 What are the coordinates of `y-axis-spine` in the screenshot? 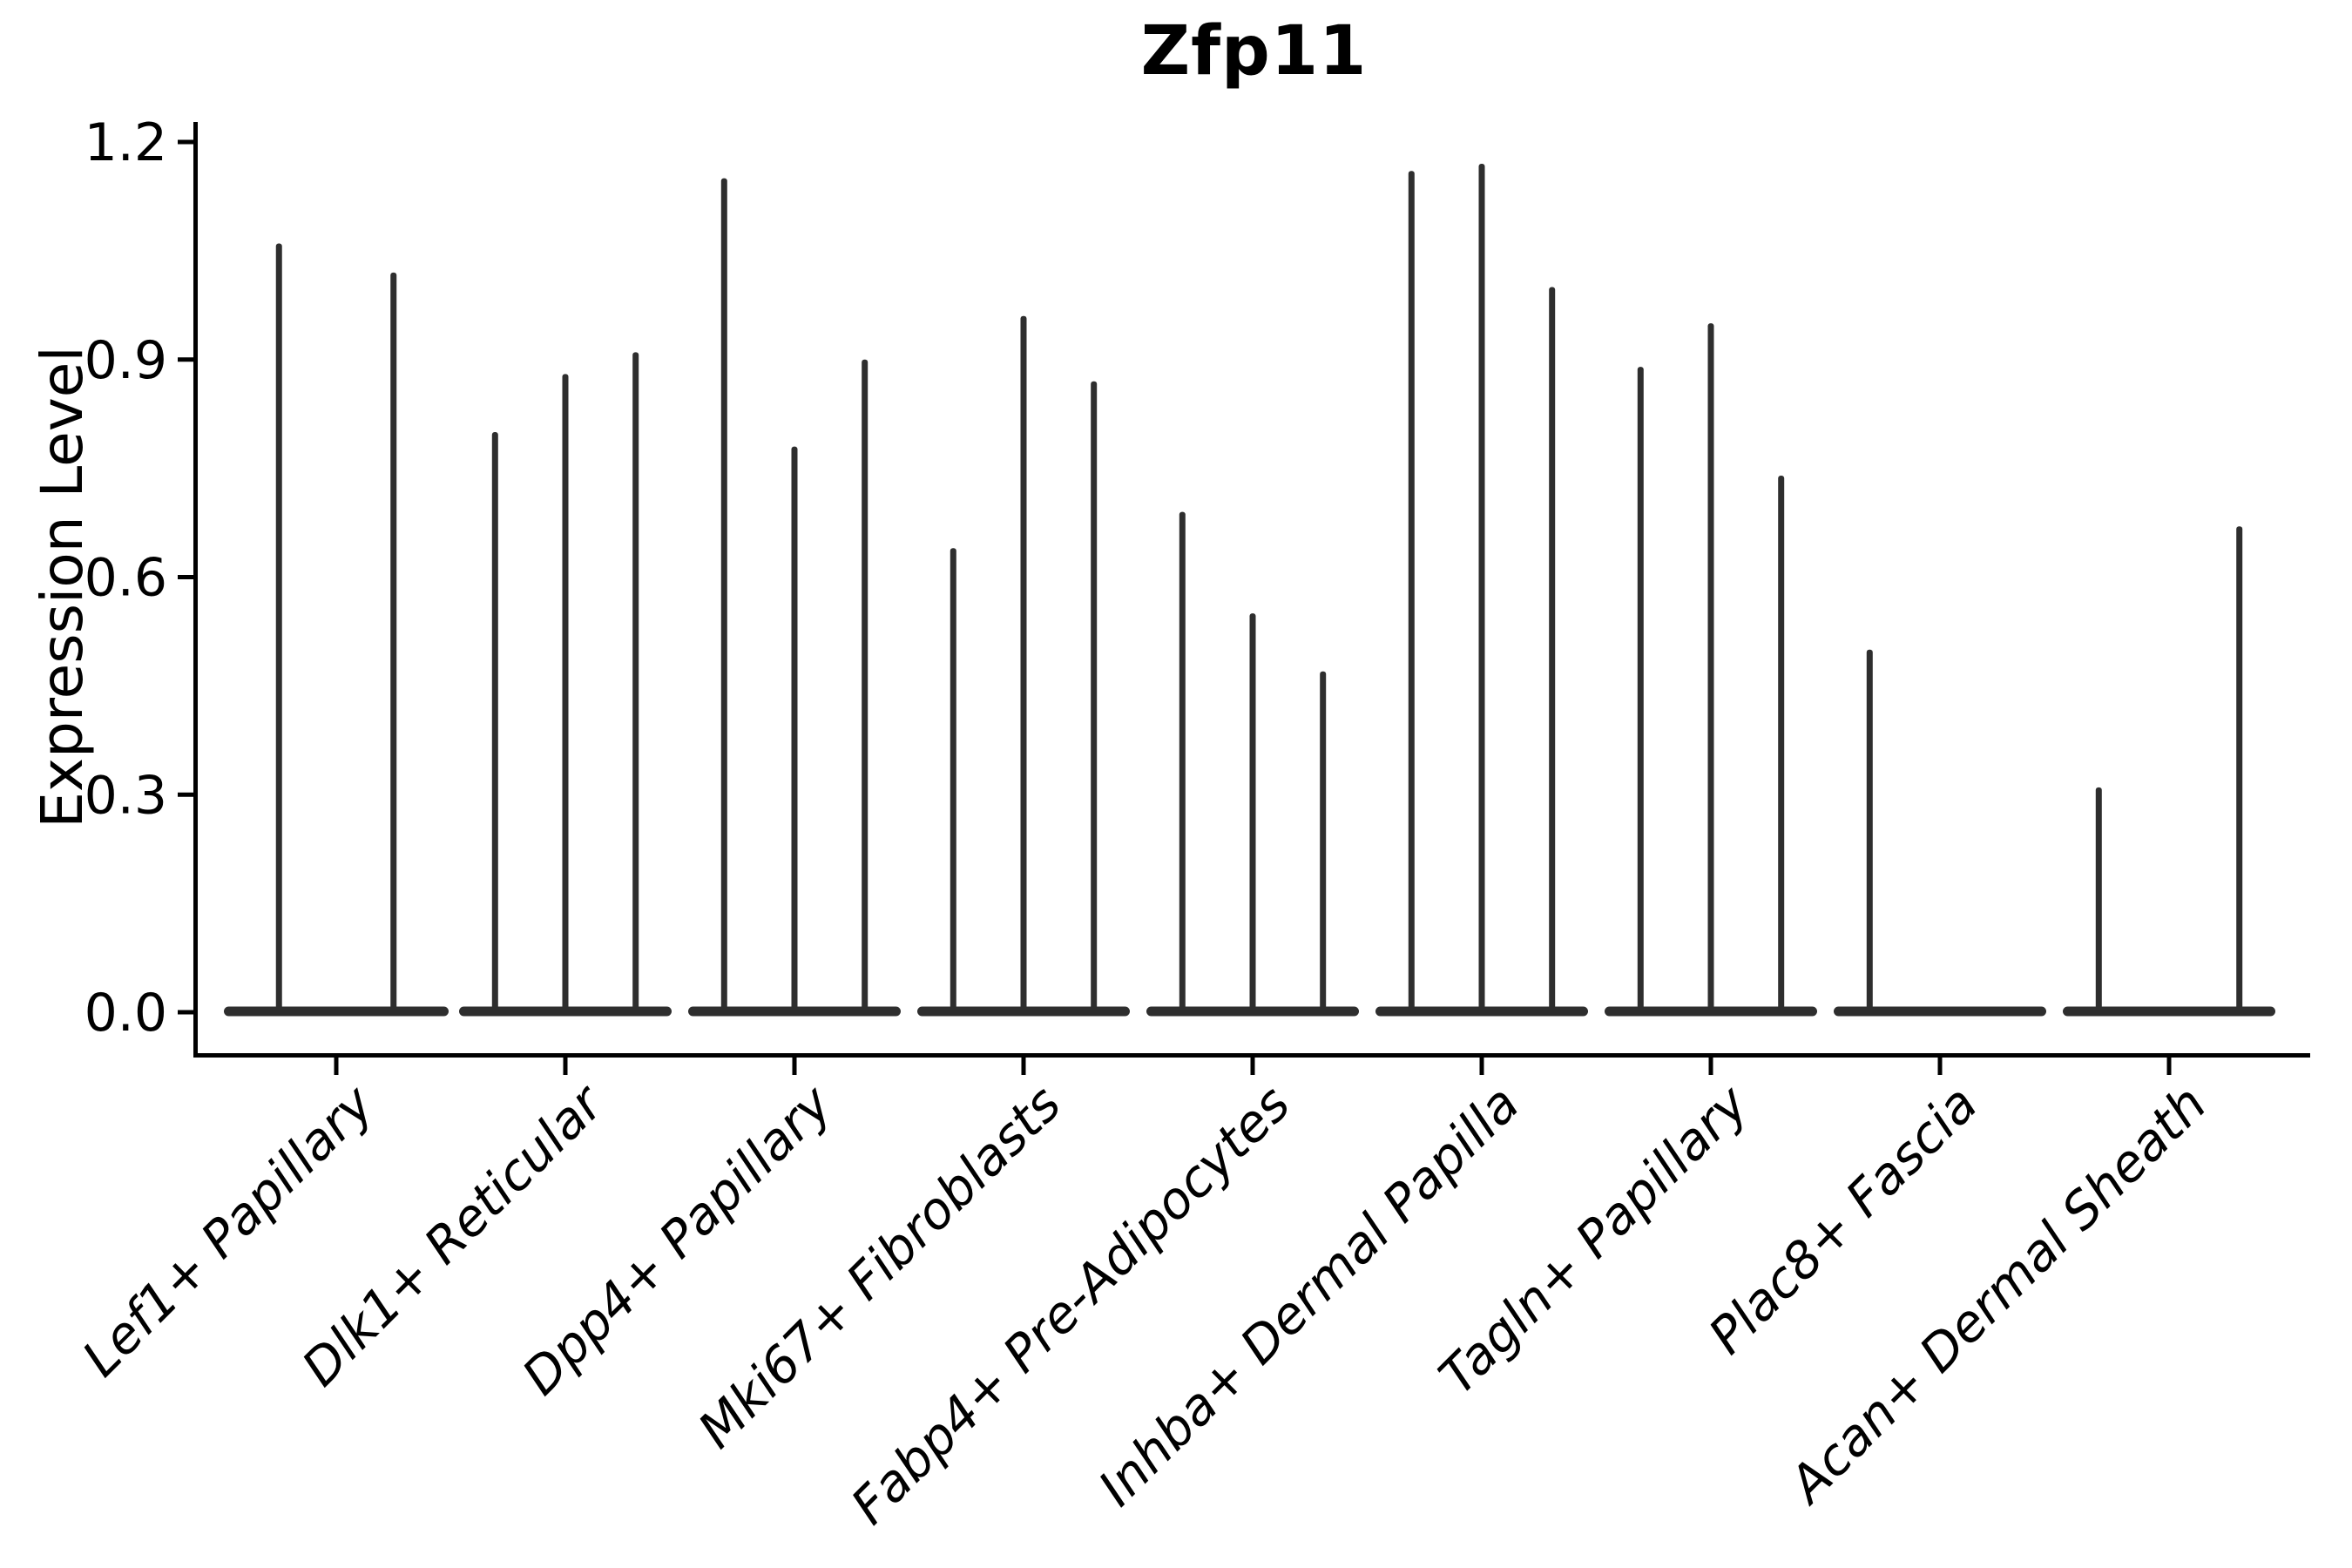 It's located at (195, 590).